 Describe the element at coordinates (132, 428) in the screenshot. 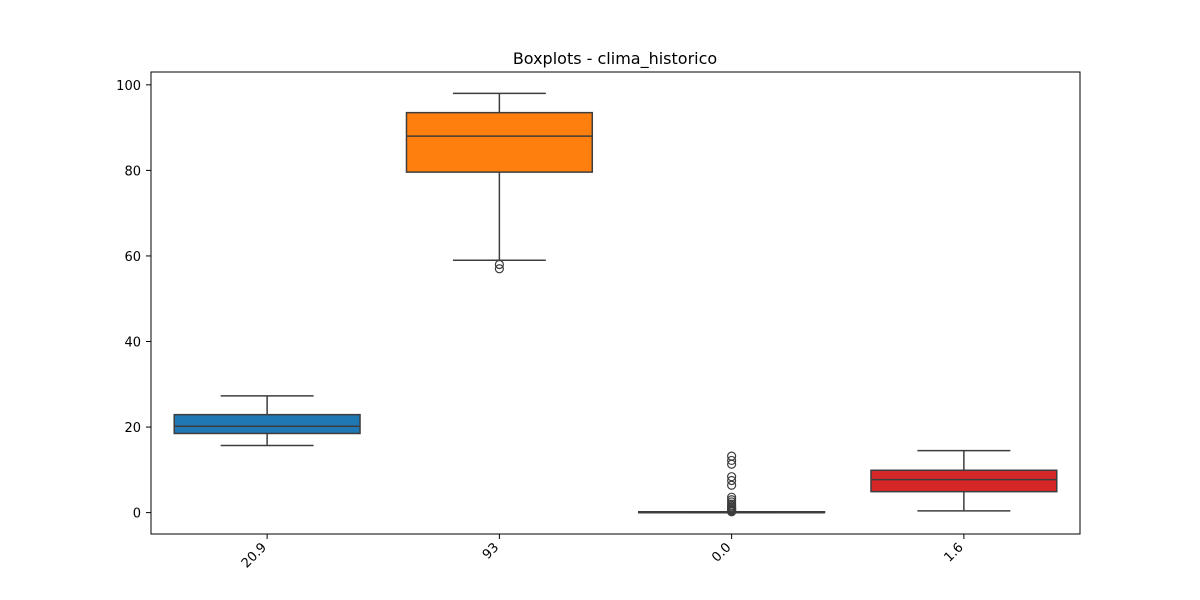

I see `y-tick-label: 20` at that location.